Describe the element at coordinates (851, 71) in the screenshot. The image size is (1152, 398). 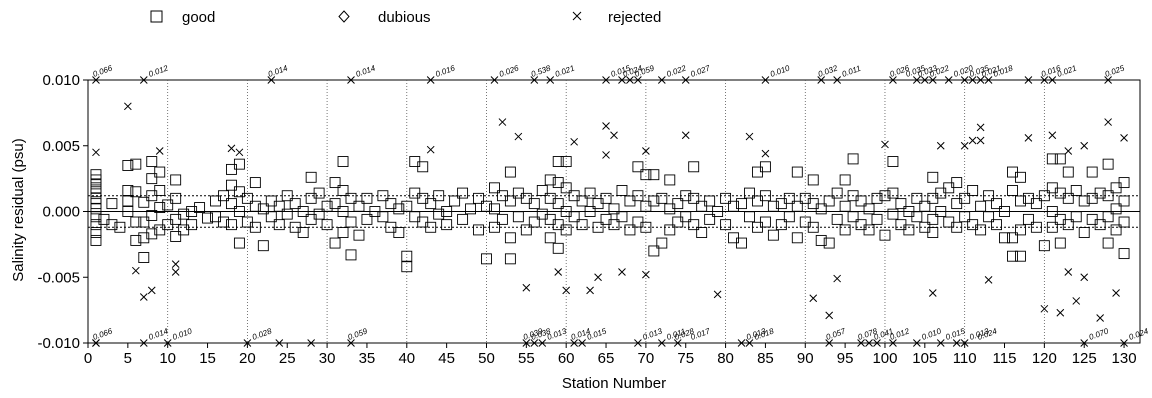
I see `clipped-value-label: 0.011` at that location.